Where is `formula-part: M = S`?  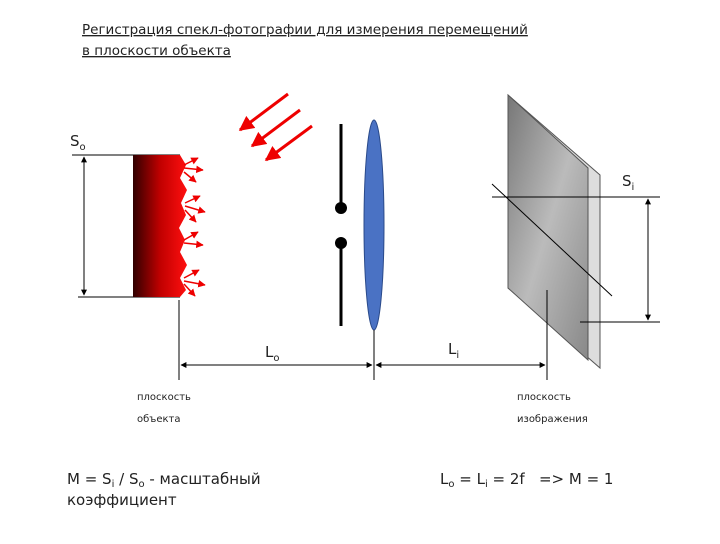
formula-part: M = S is located at coordinates (89, 479).